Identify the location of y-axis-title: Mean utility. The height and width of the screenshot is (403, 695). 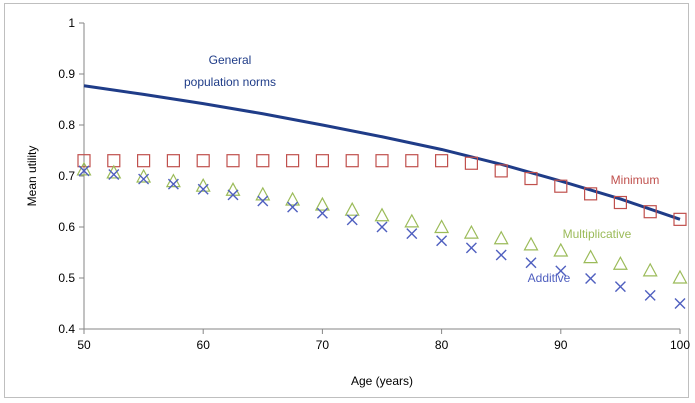
(32, 176).